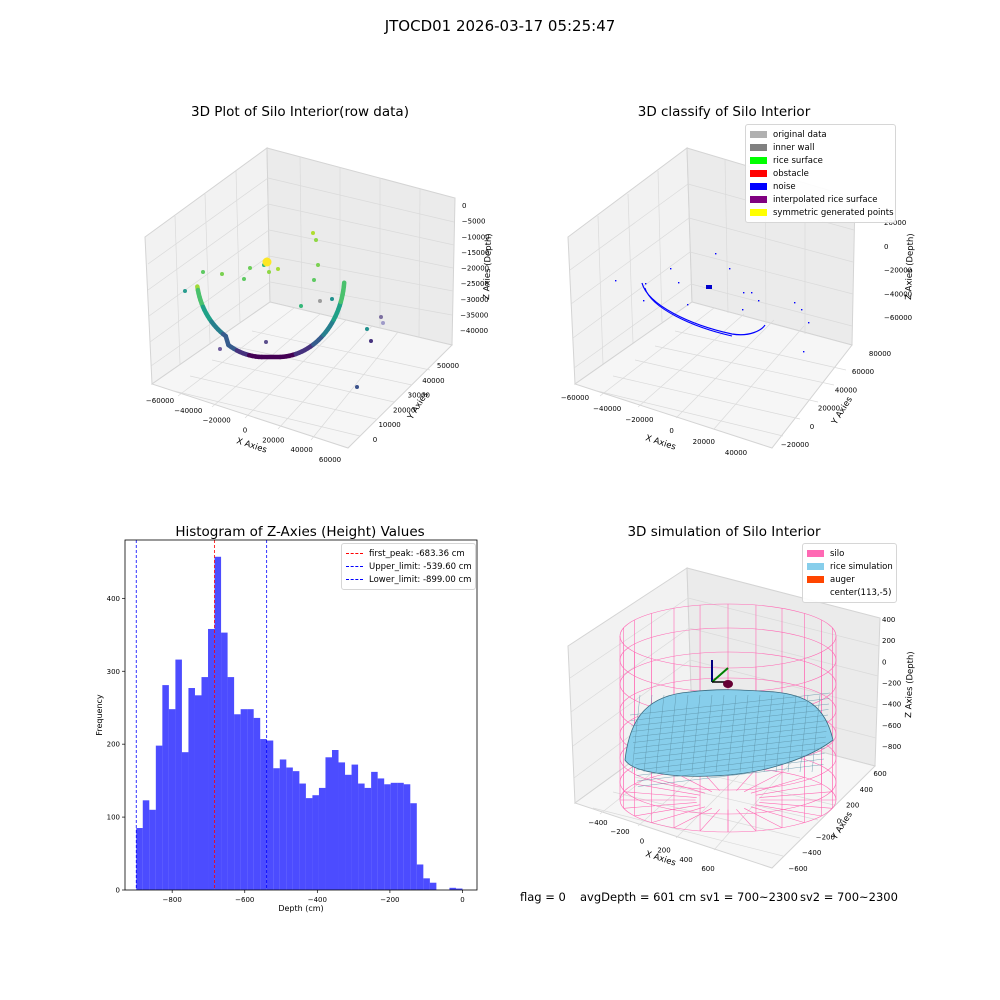 The height and width of the screenshot is (1000, 1000). I want to click on y-tick-label: 300, so click(113, 672).